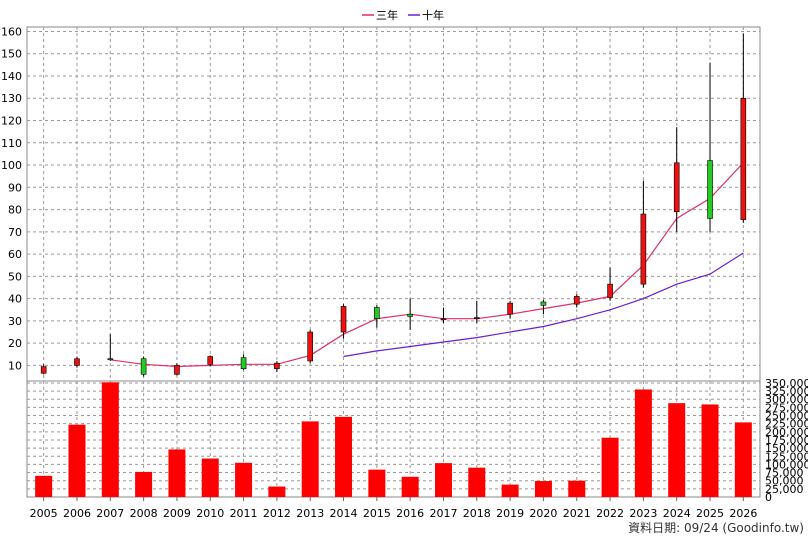 The height and width of the screenshot is (540, 808). I want to click on price-tick-label: 50, so click(15, 276).